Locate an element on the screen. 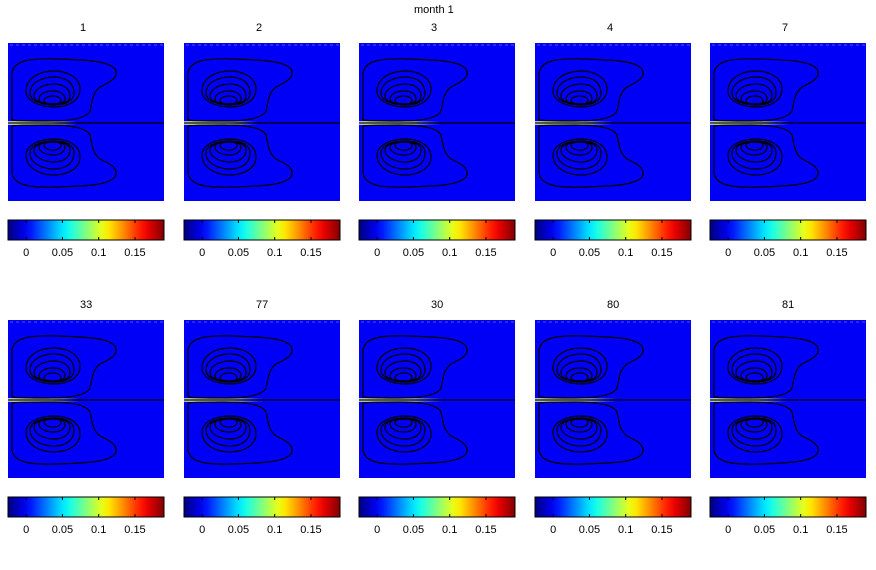 The width and height of the screenshot is (876, 570). panel-title: 2 is located at coordinates (259, 28).